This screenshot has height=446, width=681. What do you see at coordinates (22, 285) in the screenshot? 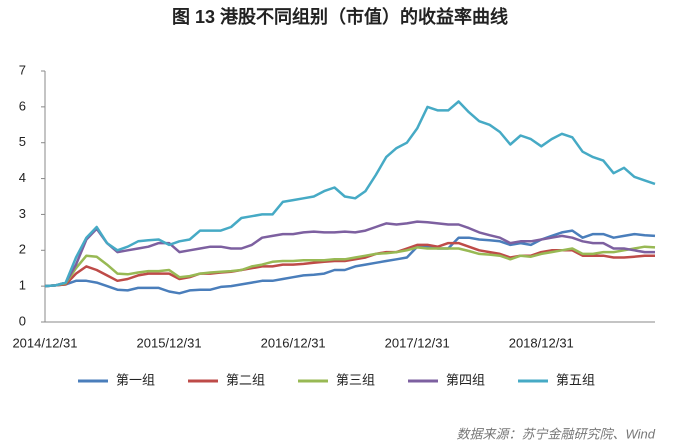
I see `y-tick-label: 1` at bounding box center [22, 285].